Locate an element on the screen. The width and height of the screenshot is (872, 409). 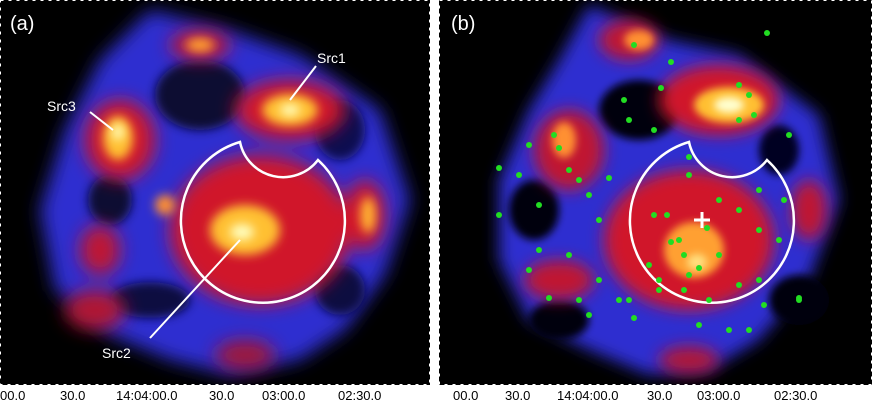
src3-pointer is located at coordinates (101, 121).